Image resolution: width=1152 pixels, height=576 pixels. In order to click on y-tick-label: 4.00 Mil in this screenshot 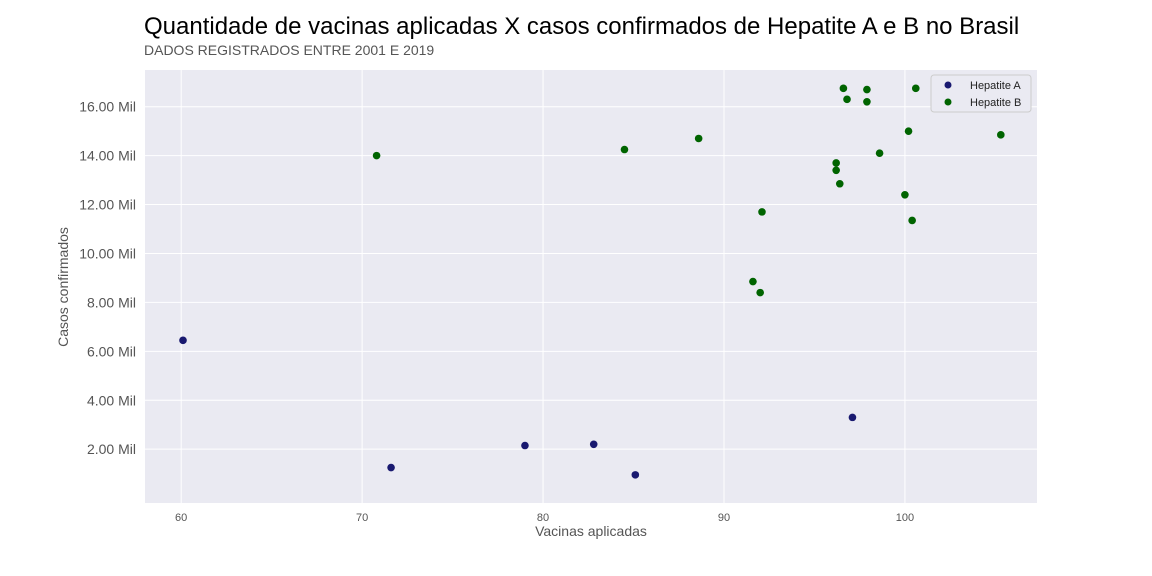, I will do `click(111, 400)`.